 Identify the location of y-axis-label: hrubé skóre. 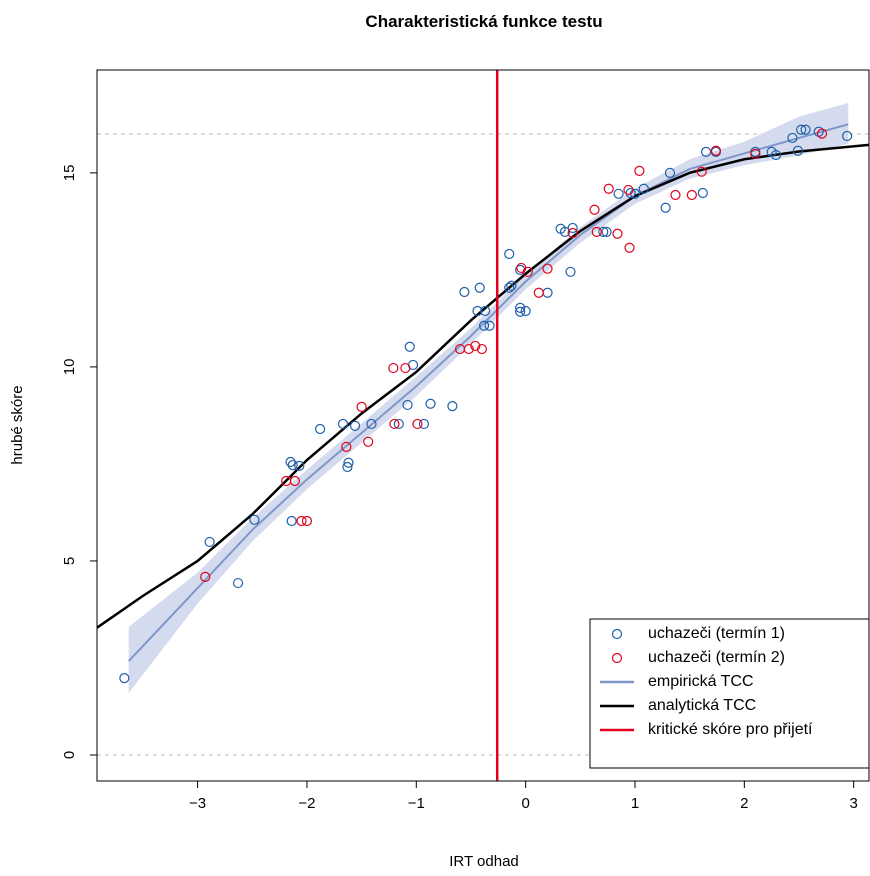
(17, 424).